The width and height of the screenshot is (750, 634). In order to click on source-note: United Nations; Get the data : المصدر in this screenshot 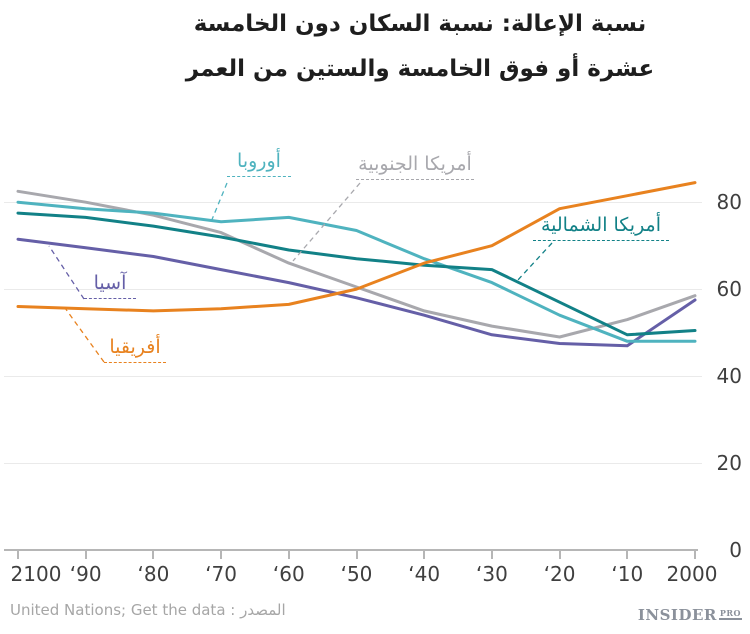, I will do `click(148, 610)`.